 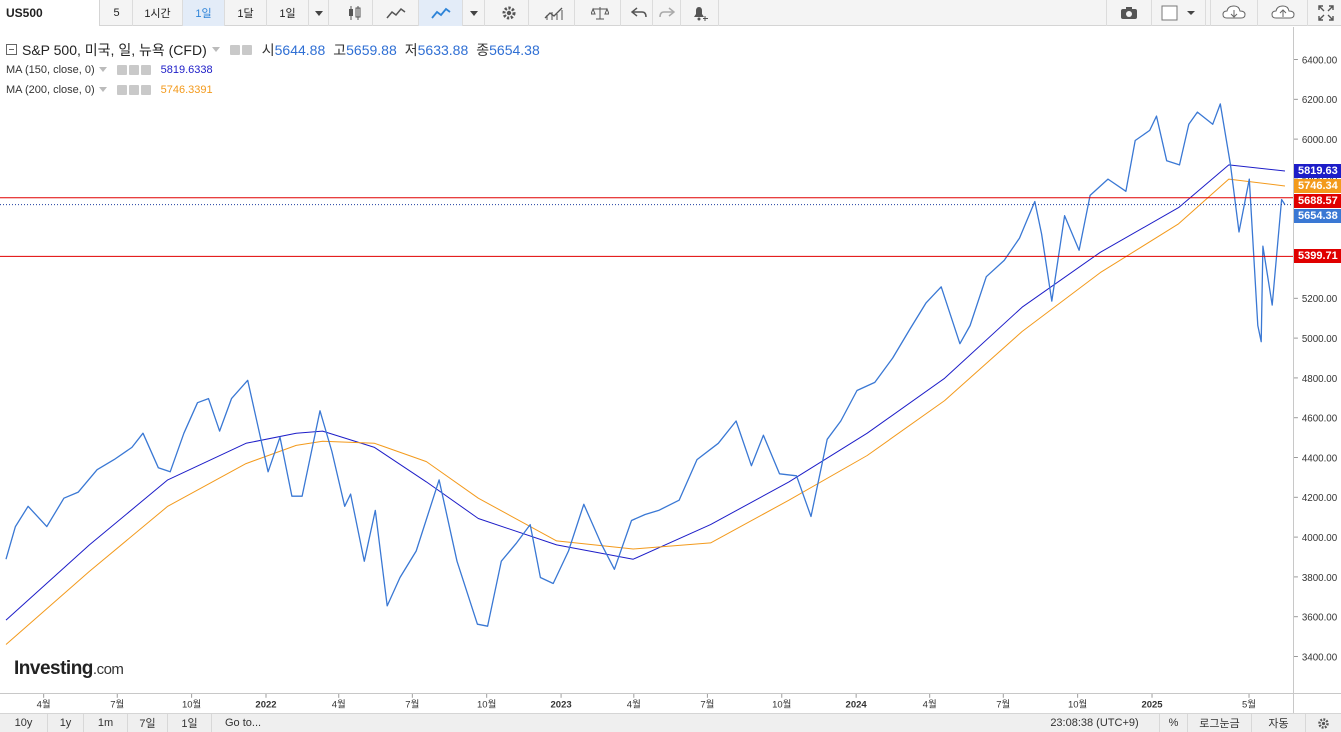 I want to click on ma150-label: MA (150, close, 0), so click(x=50, y=70).